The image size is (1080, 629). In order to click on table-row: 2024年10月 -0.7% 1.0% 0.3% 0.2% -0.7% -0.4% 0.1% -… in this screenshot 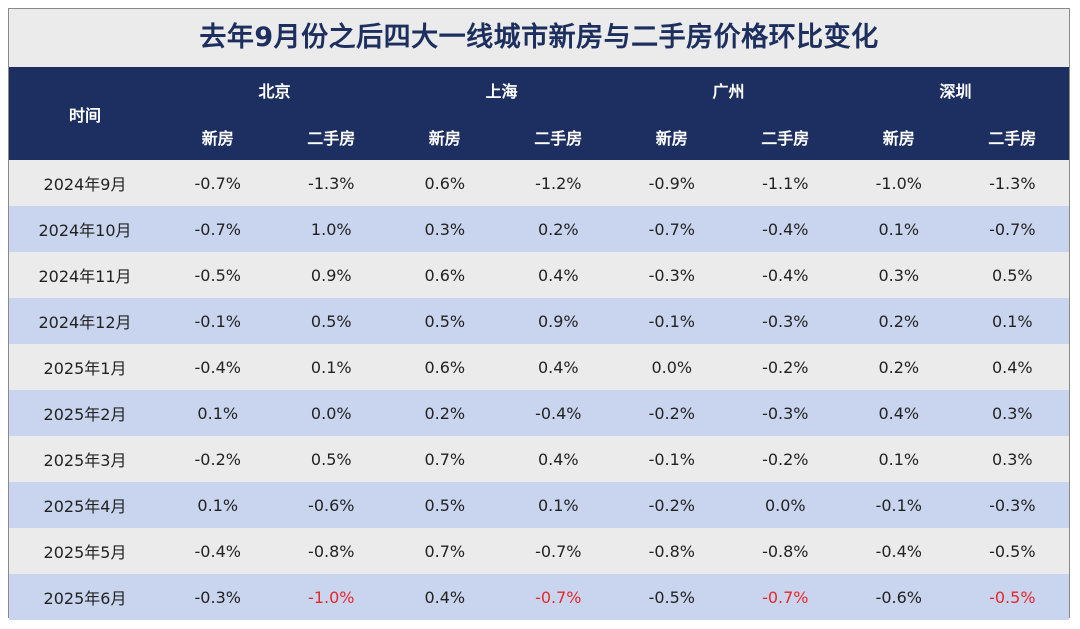, I will do `click(539, 229)`.